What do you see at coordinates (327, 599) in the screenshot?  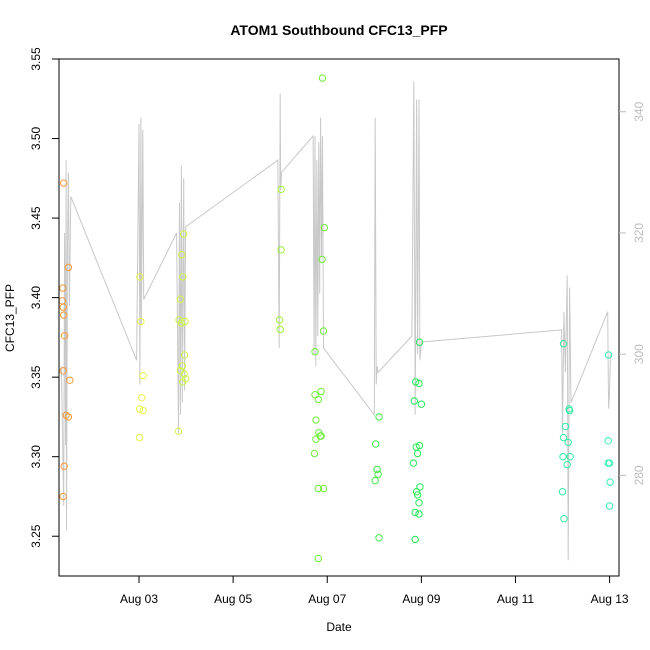 I see `x-tick-label-2: Aug 07` at bounding box center [327, 599].